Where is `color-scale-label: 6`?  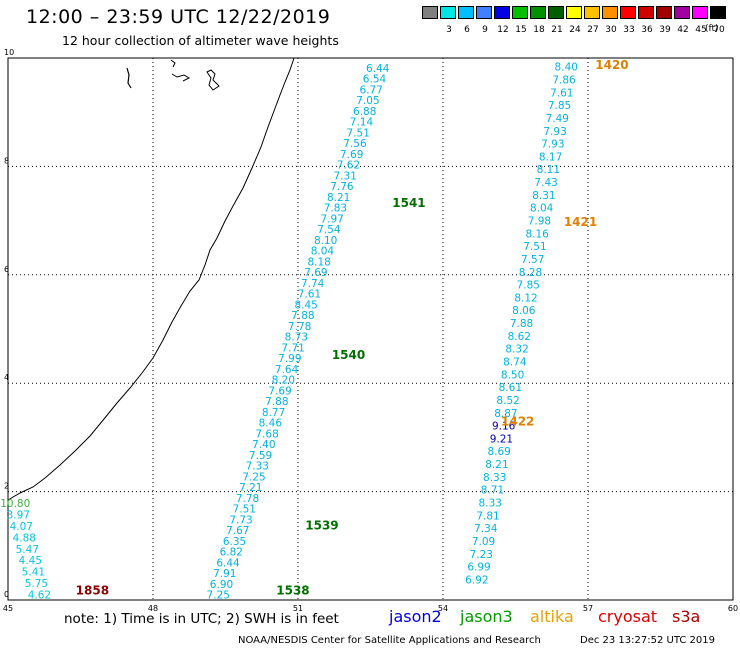
color-scale-label: 6 is located at coordinates (467, 30).